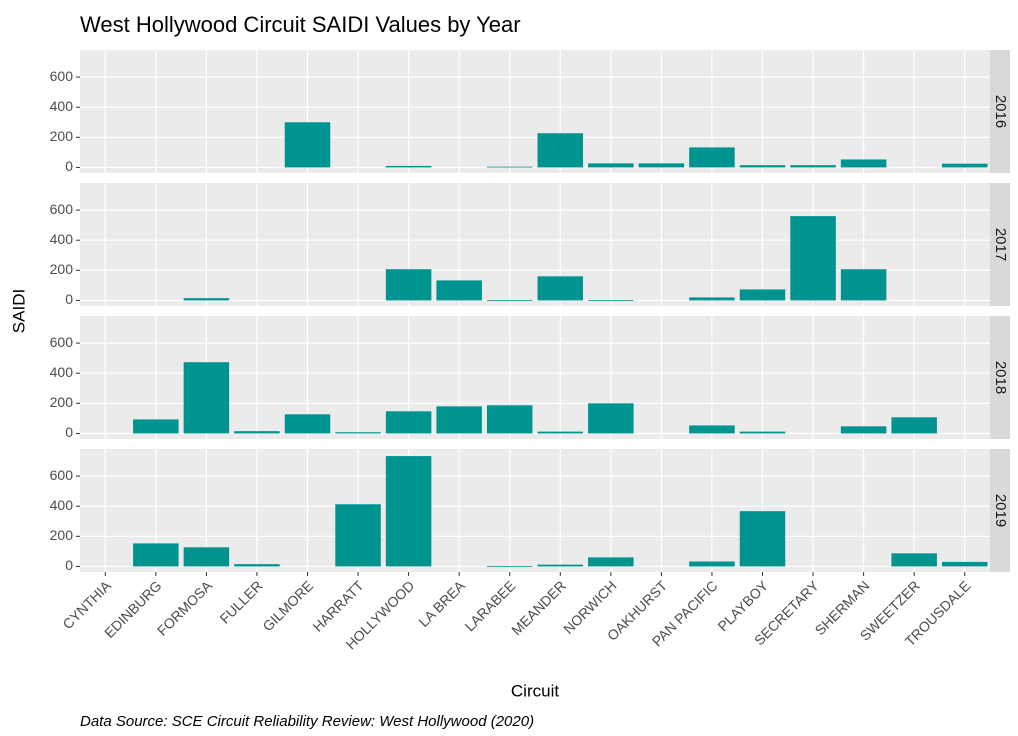  I want to click on x-tick-label: LA BREA, so click(441, 603).